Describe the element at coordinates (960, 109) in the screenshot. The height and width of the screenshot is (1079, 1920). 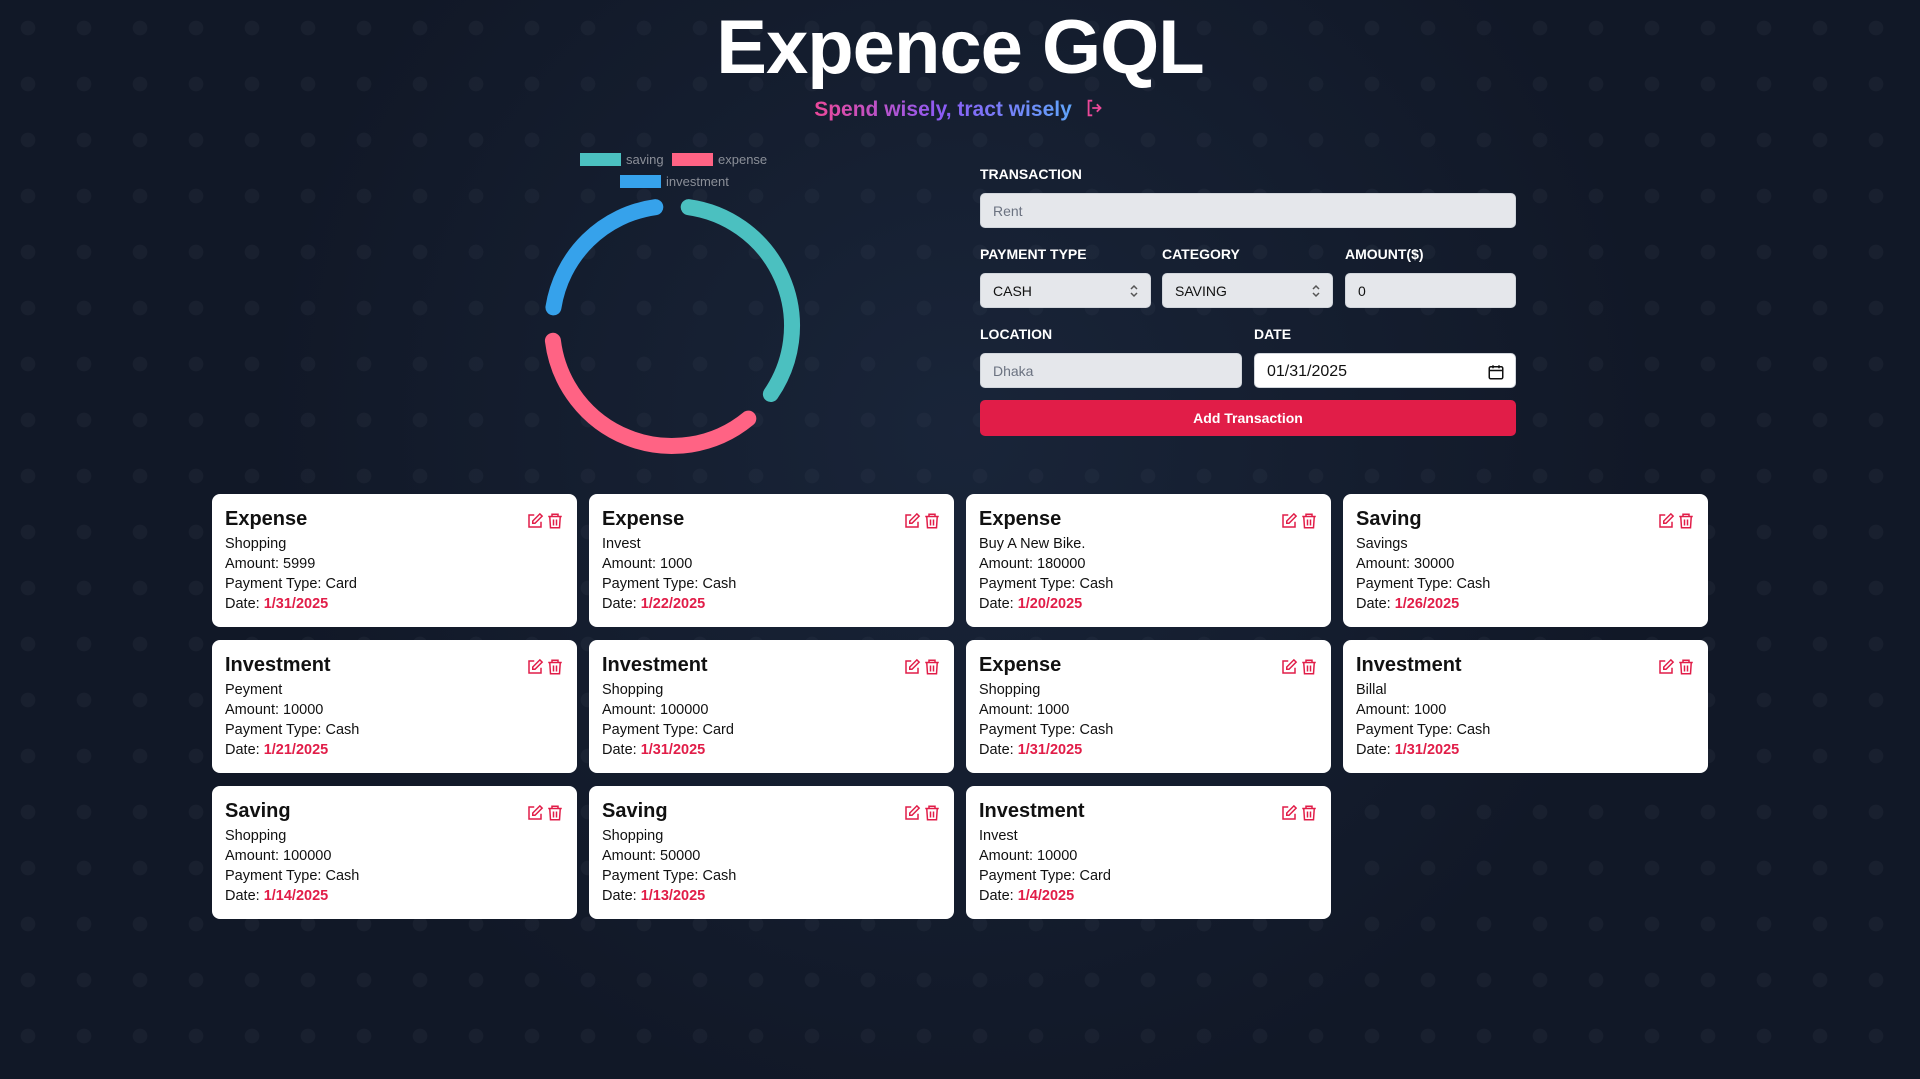
I see `subtitle-row: Spend wisely, tract wisely` at that location.